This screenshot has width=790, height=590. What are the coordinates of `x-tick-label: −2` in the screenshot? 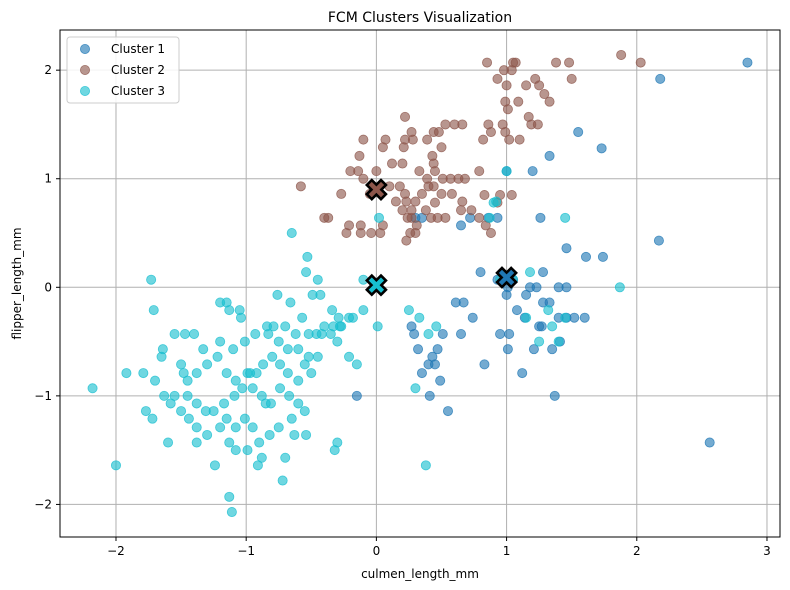 It's located at (116, 551).